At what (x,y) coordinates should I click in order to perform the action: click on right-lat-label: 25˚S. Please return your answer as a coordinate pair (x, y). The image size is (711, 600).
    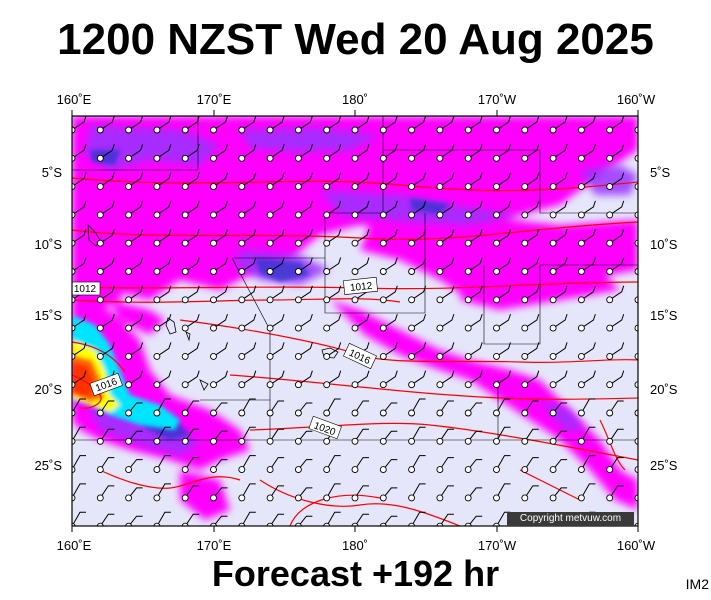
    Looking at the image, I should click on (664, 465).